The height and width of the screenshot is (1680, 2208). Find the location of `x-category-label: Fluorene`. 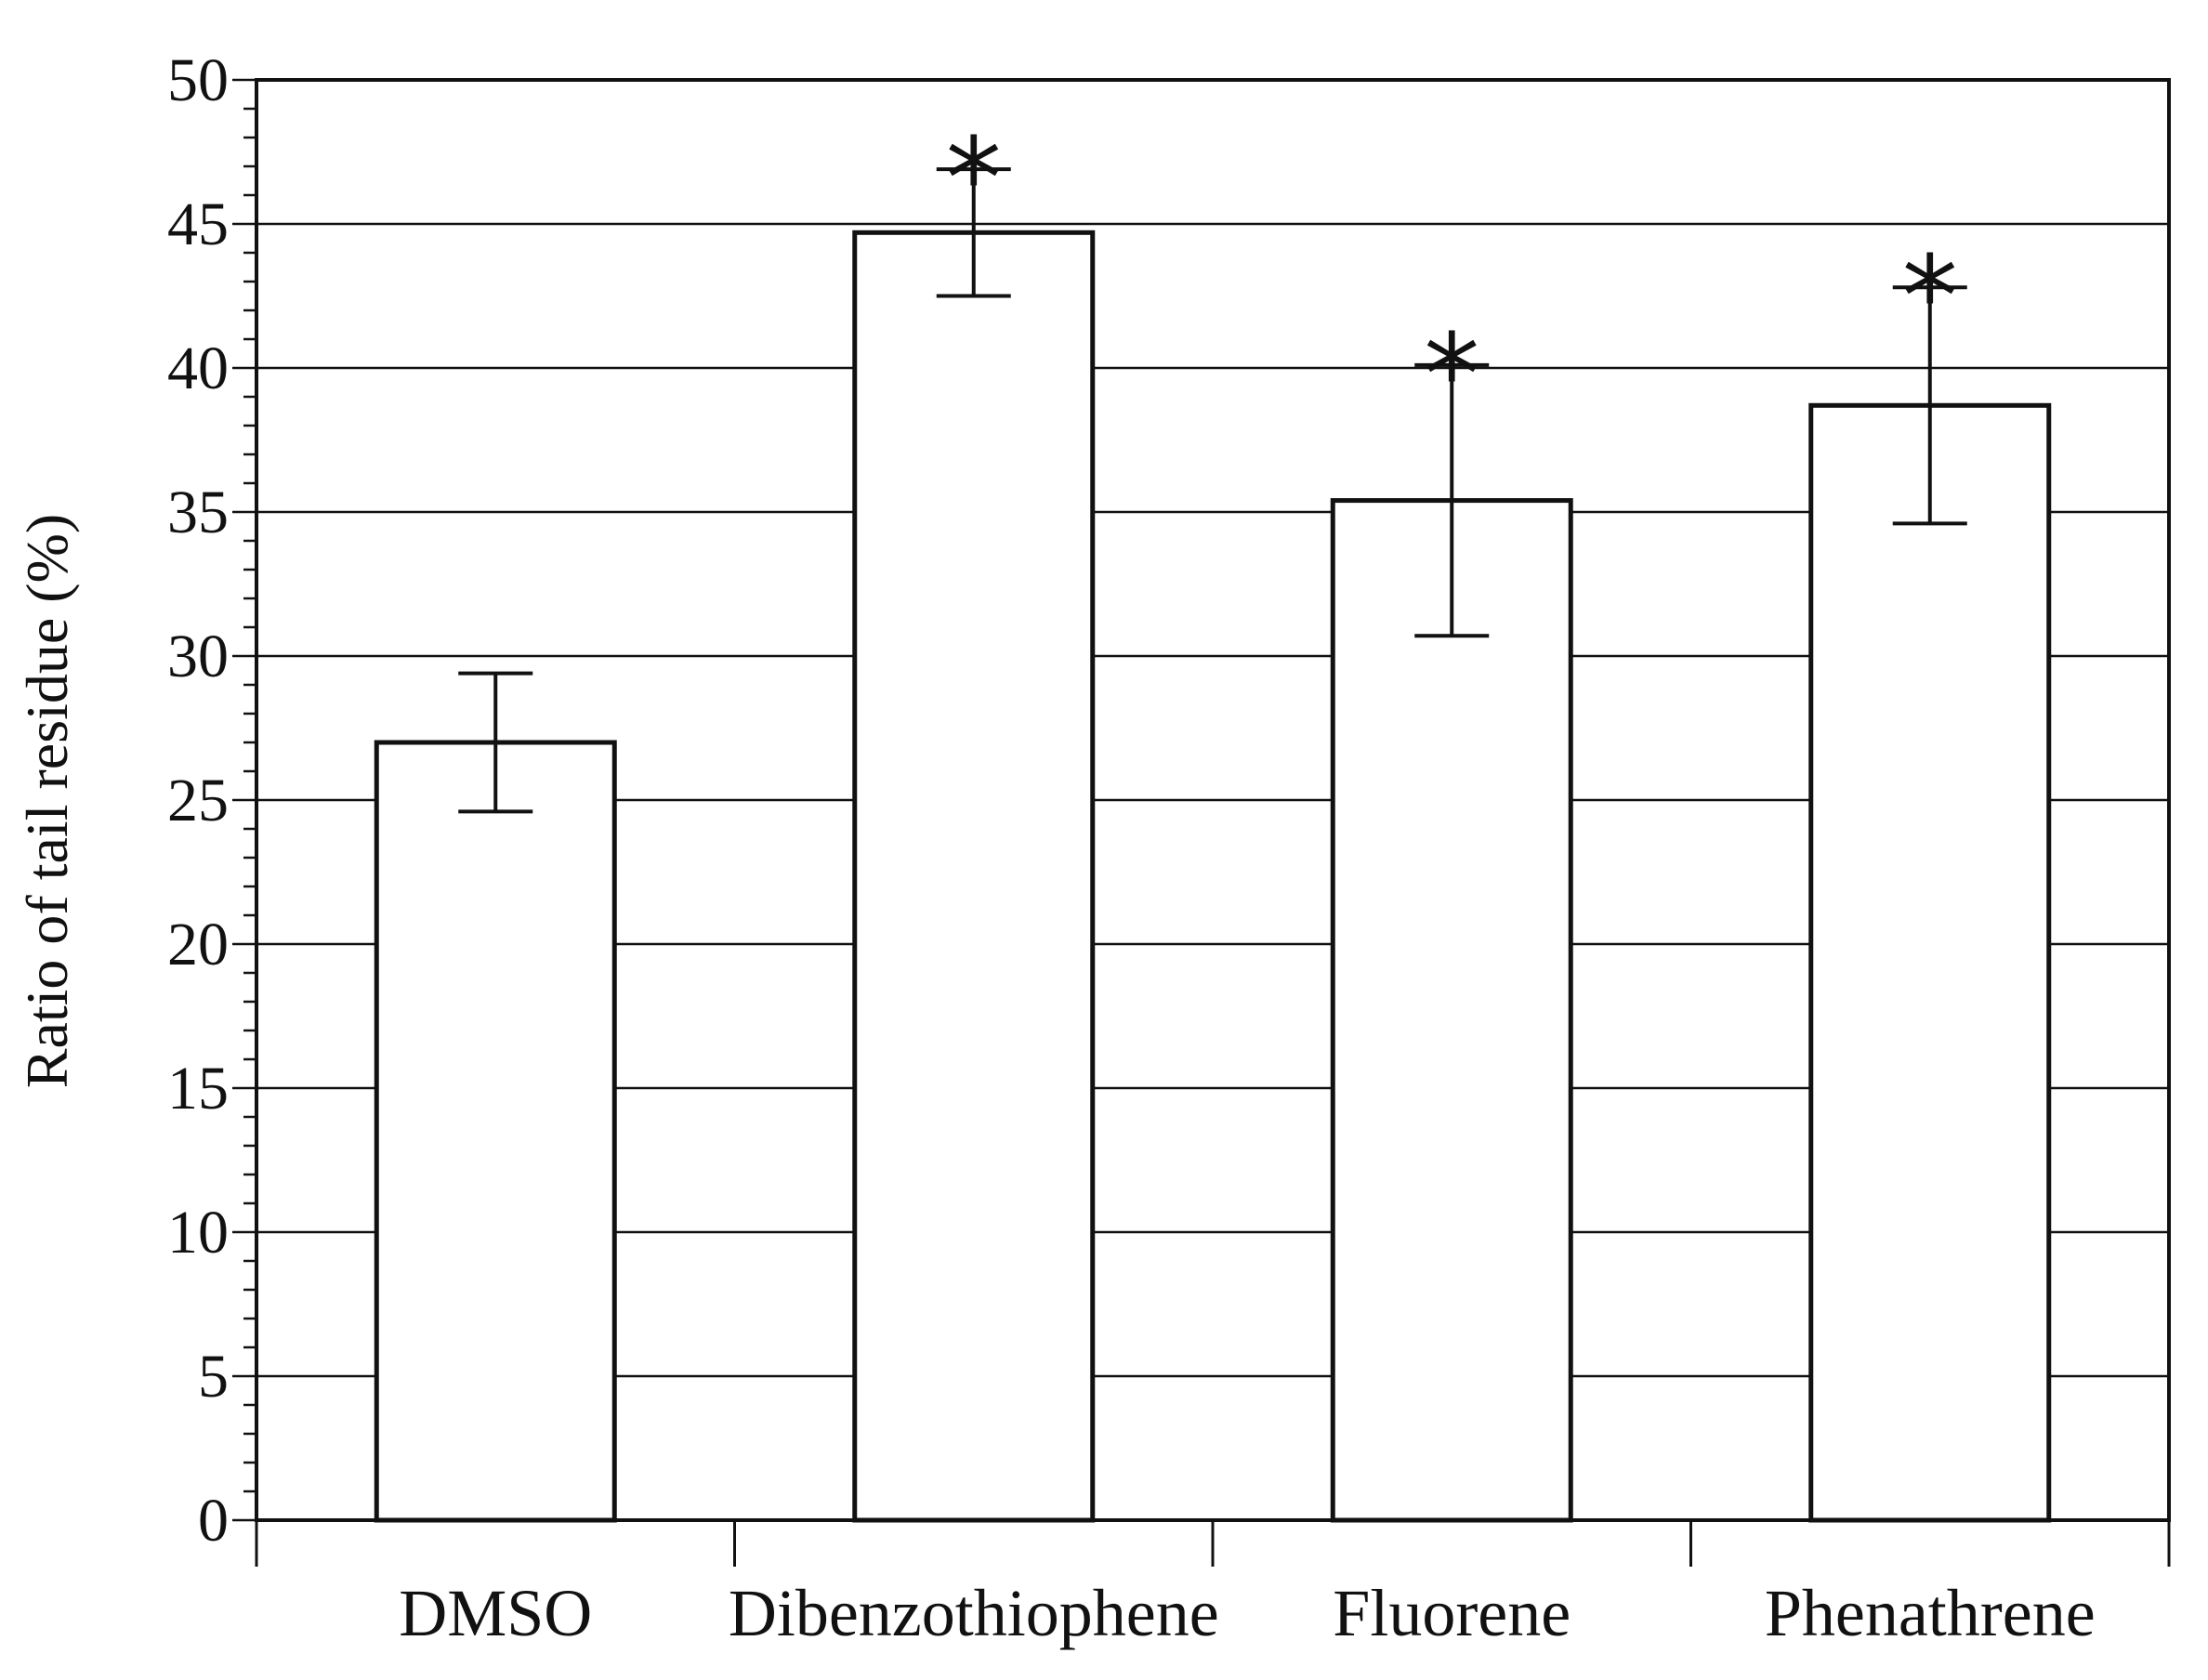

x-category-label: Fluorene is located at coordinates (1452, 1613).